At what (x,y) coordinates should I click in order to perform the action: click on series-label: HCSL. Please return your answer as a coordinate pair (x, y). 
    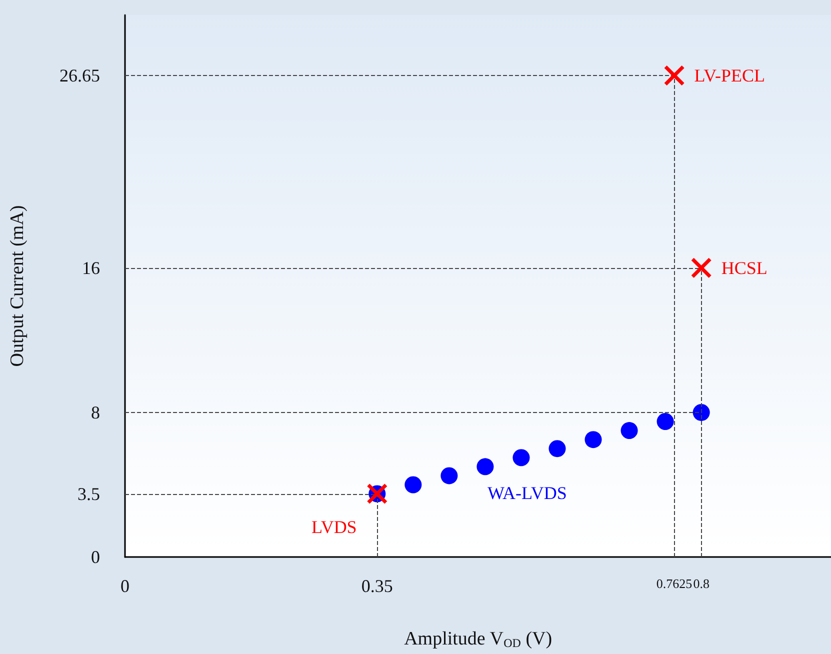
    Looking at the image, I should click on (744, 268).